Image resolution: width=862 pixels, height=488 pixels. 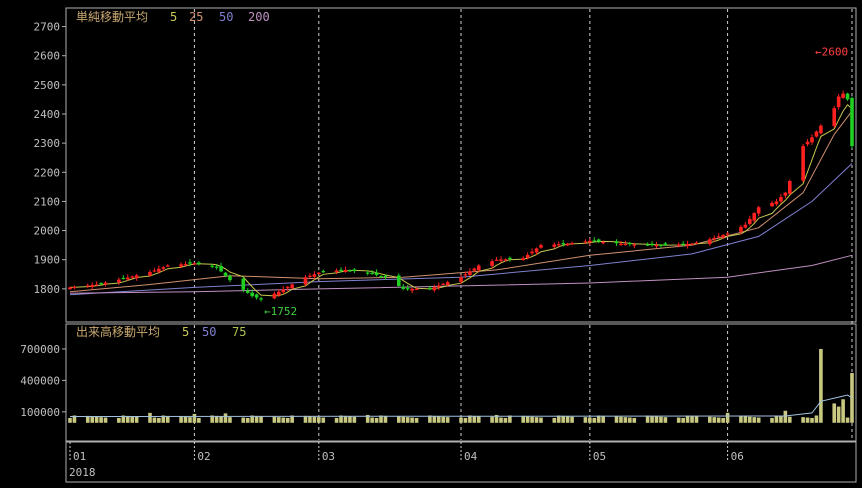 I want to click on year-label: 2018, so click(x=82, y=472).